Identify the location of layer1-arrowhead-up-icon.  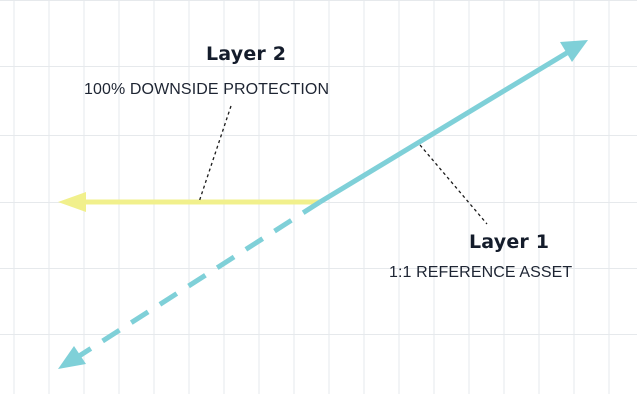
(574, 51).